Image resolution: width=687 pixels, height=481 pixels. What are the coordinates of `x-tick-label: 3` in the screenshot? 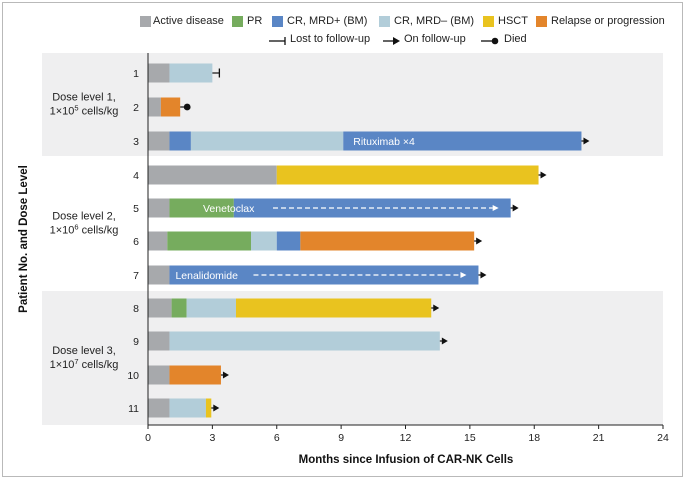 It's located at (212, 438).